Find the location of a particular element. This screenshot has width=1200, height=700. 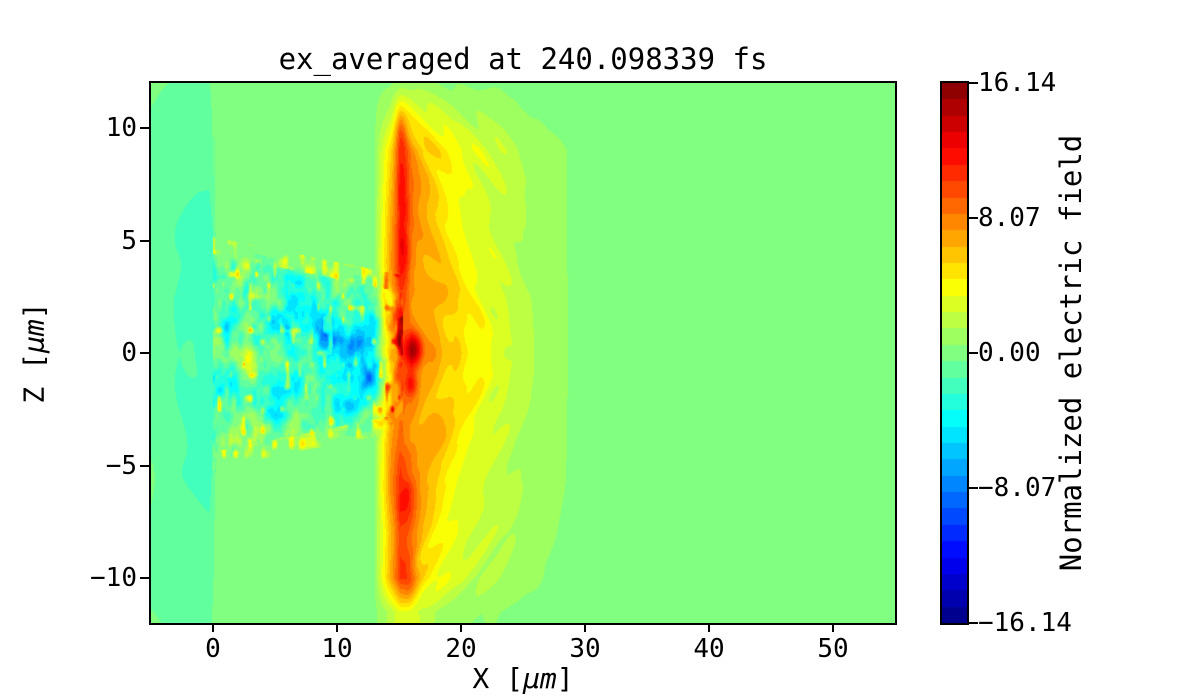

x-axis-tick-label: 40 is located at coordinates (709, 649).